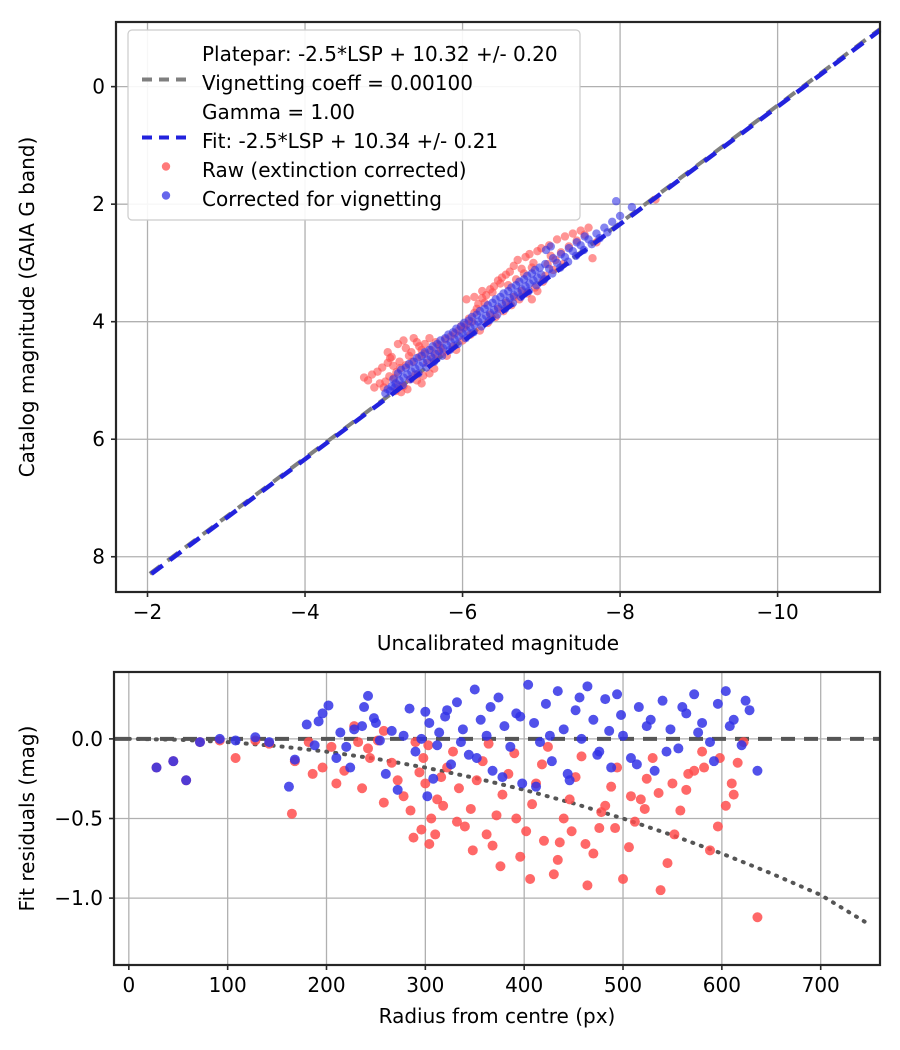  What do you see at coordinates (98, 204) in the screenshot?
I see `ytick-label-1: 2` at bounding box center [98, 204].